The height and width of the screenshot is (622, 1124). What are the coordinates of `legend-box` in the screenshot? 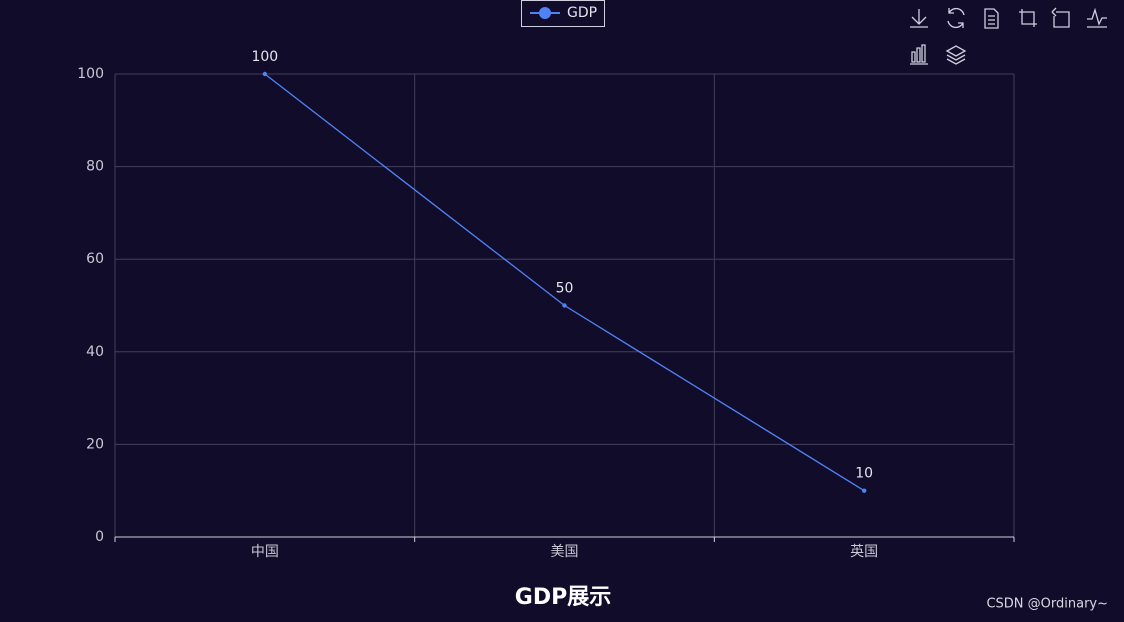 It's located at (563, 13).